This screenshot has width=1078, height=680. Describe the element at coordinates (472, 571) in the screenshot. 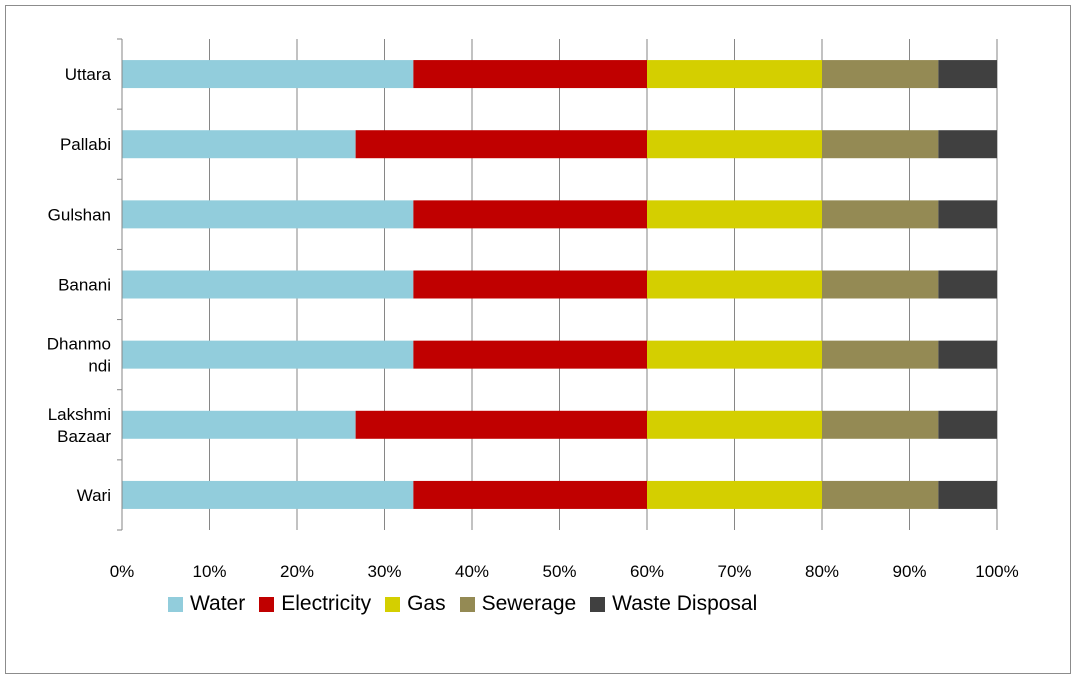

I see `x-tick-label: 40%` at that location.